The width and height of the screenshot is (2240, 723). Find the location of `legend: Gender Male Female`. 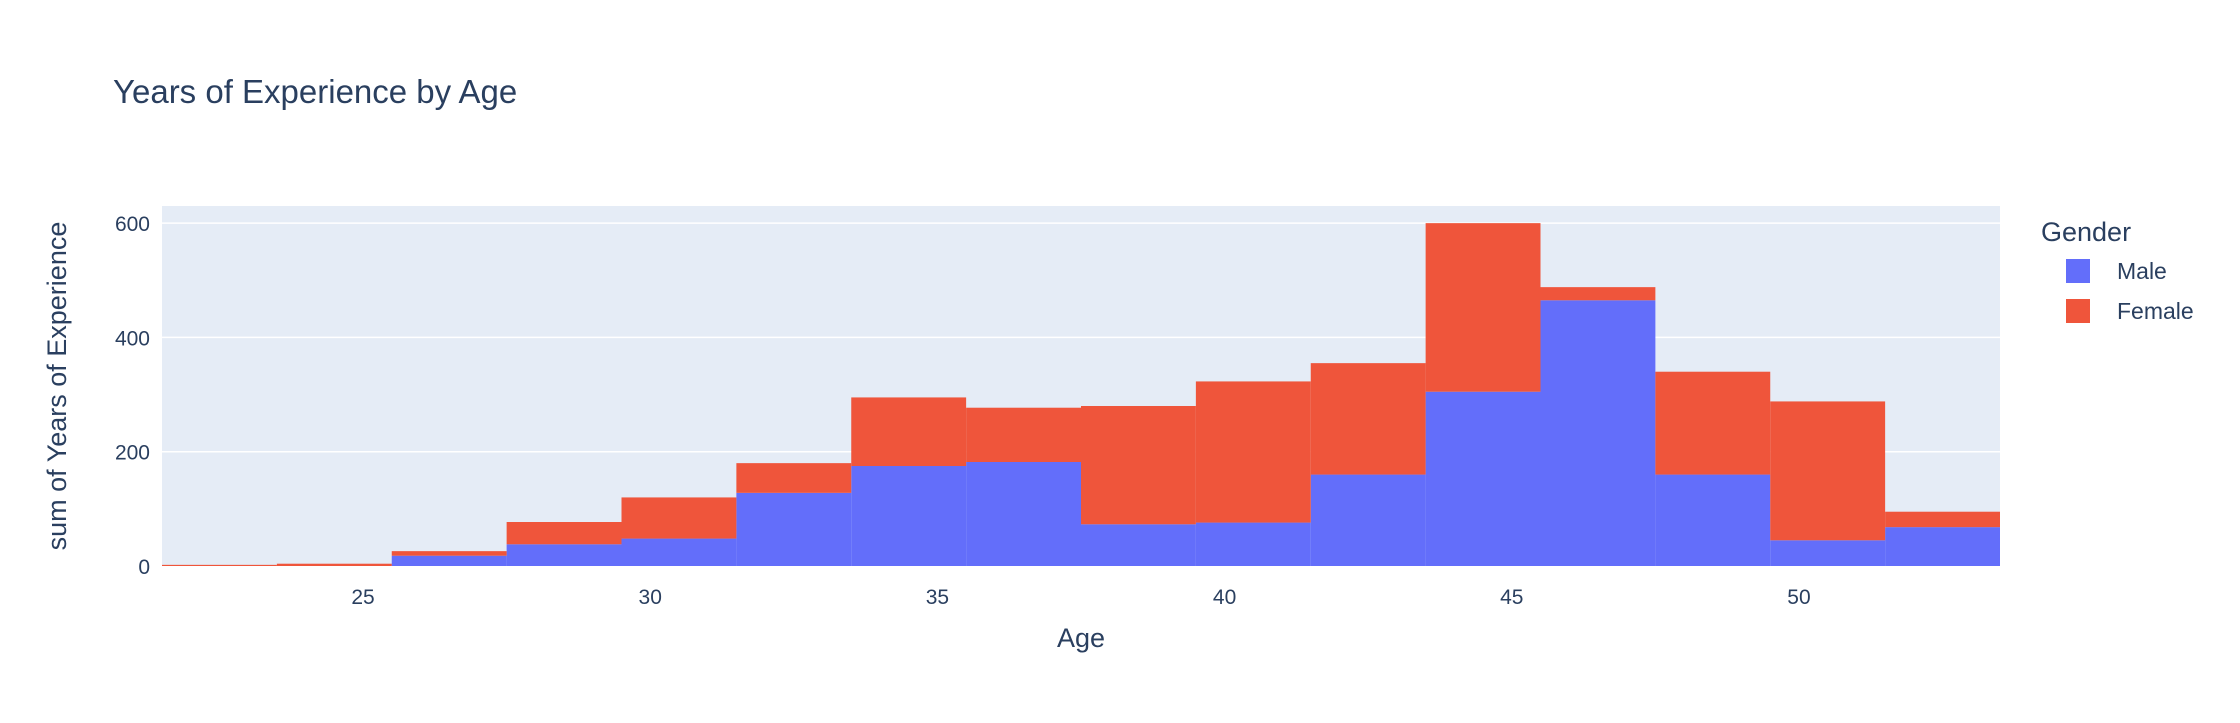

legend: Gender Male Female is located at coordinates (2117, 270).